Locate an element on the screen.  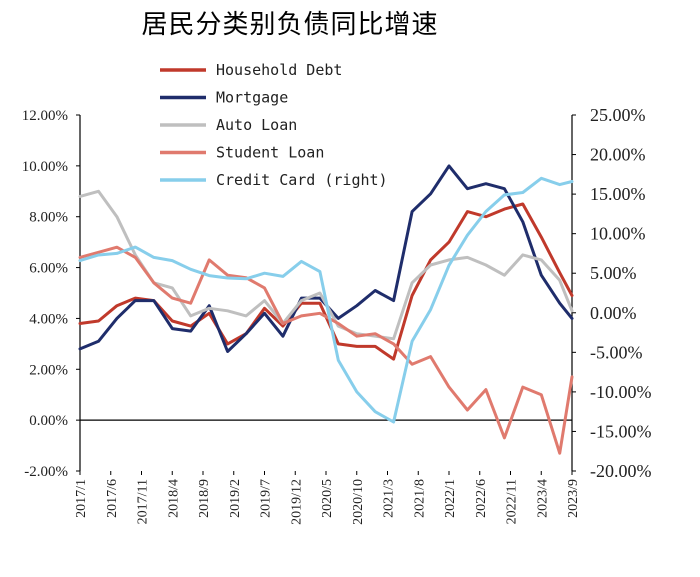
x-tick-label: 2017/6 is located at coordinates (112, 498).